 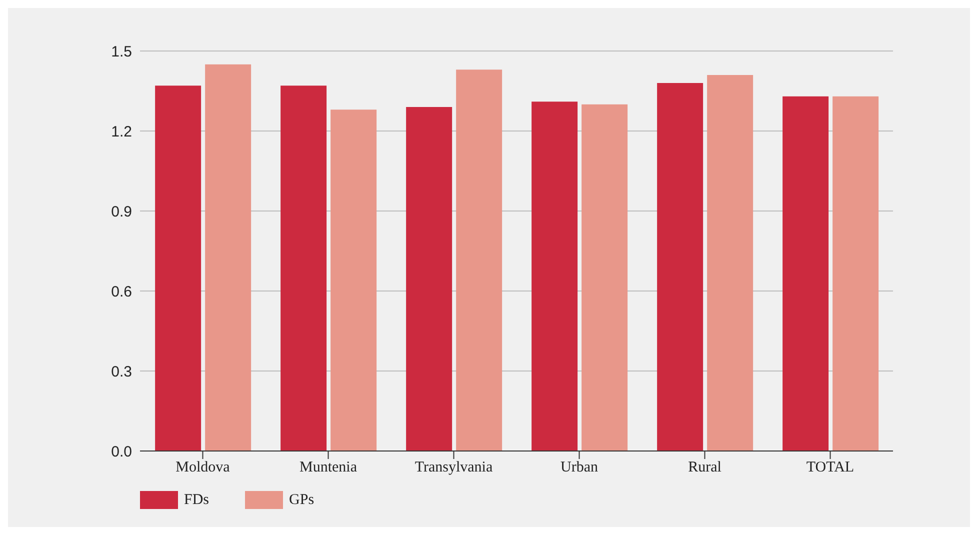 I want to click on y-tick-label: 0.3, so click(x=121, y=371).